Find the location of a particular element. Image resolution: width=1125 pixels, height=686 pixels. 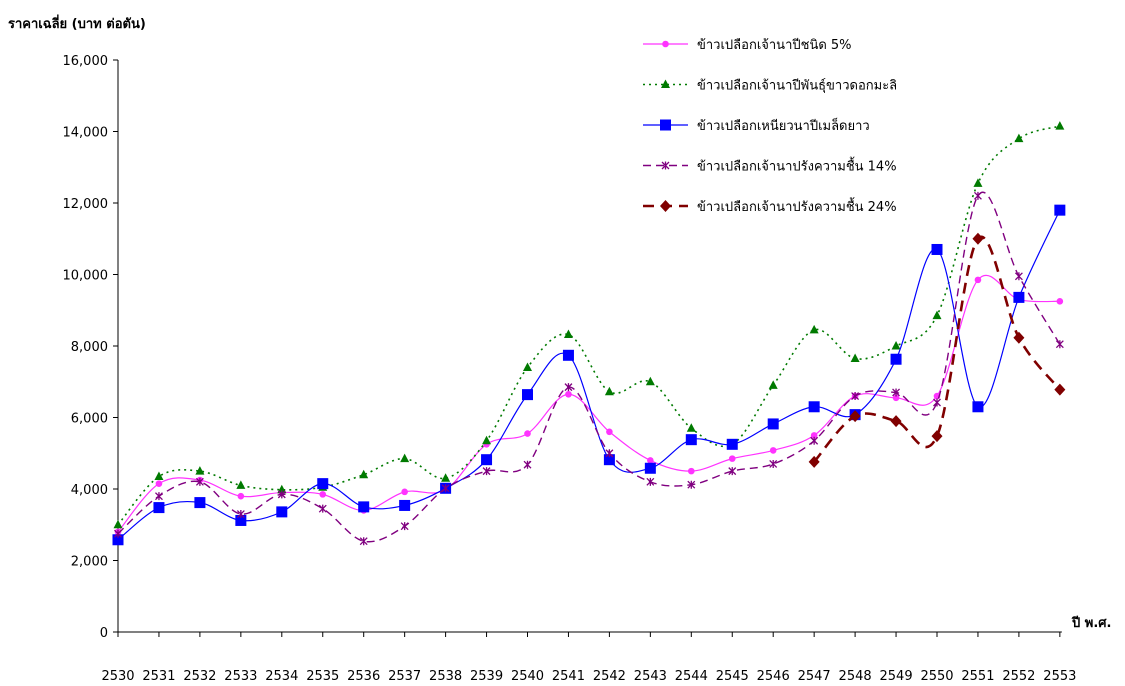

x-tick-label: 2535 is located at coordinates (322, 676).